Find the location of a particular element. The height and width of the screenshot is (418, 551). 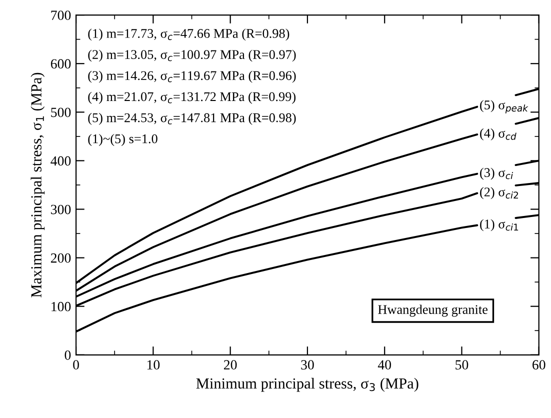

annotation: (4) m=21.07, σ$_{c}$=131.72 MPa (R=0.99) is located at coordinates (192, 98).